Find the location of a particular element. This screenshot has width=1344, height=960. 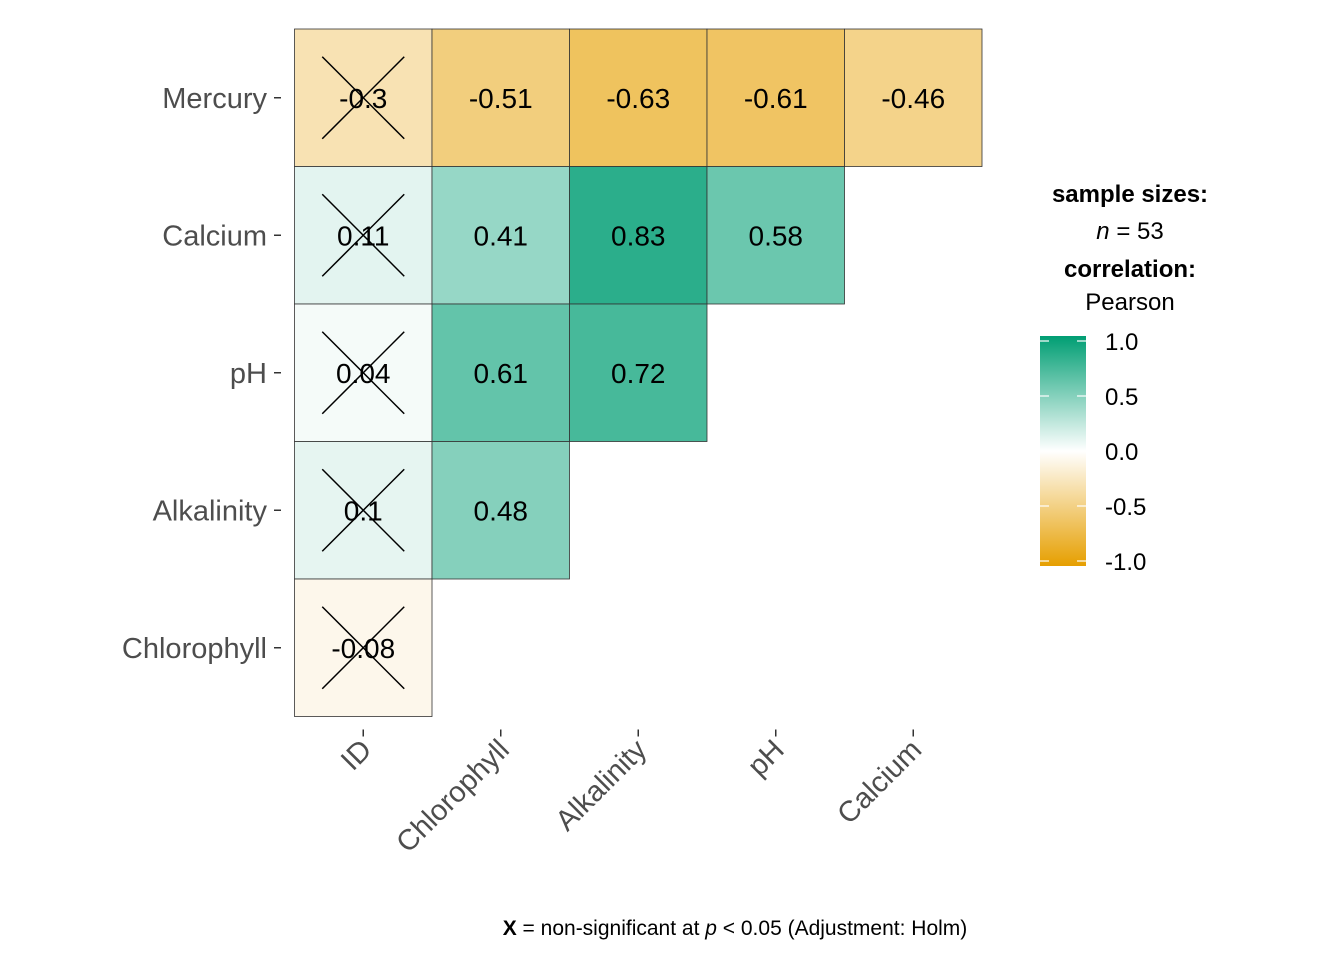

legend-title-correlation: correlation: is located at coordinates (1130, 269).